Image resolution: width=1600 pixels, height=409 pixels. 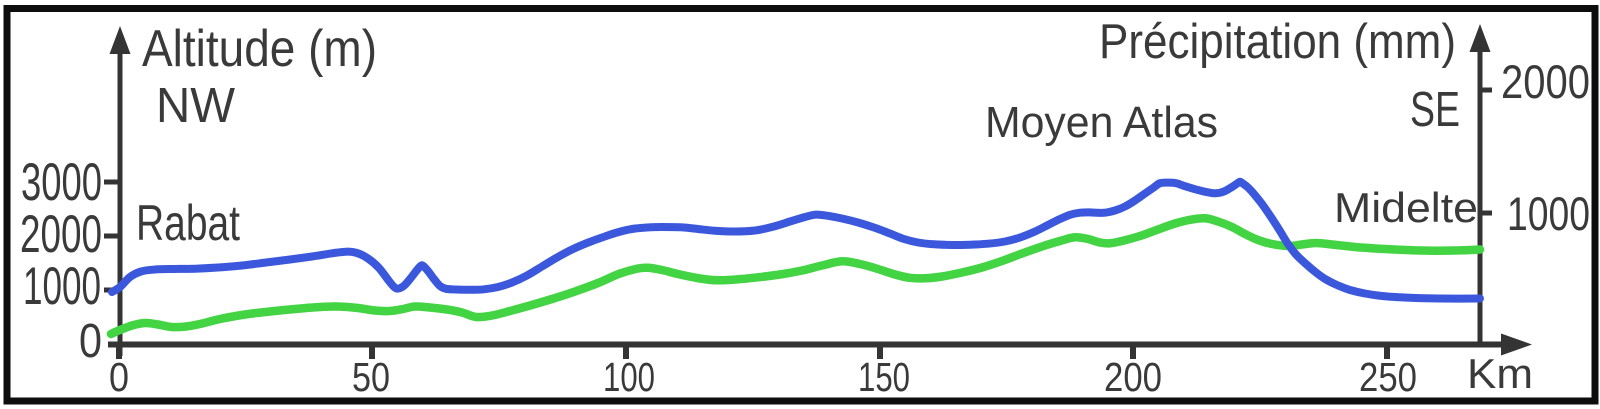 What do you see at coordinates (884, 377) in the screenshot?
I see `svg-text: 150` at bounding box center [884, 377].